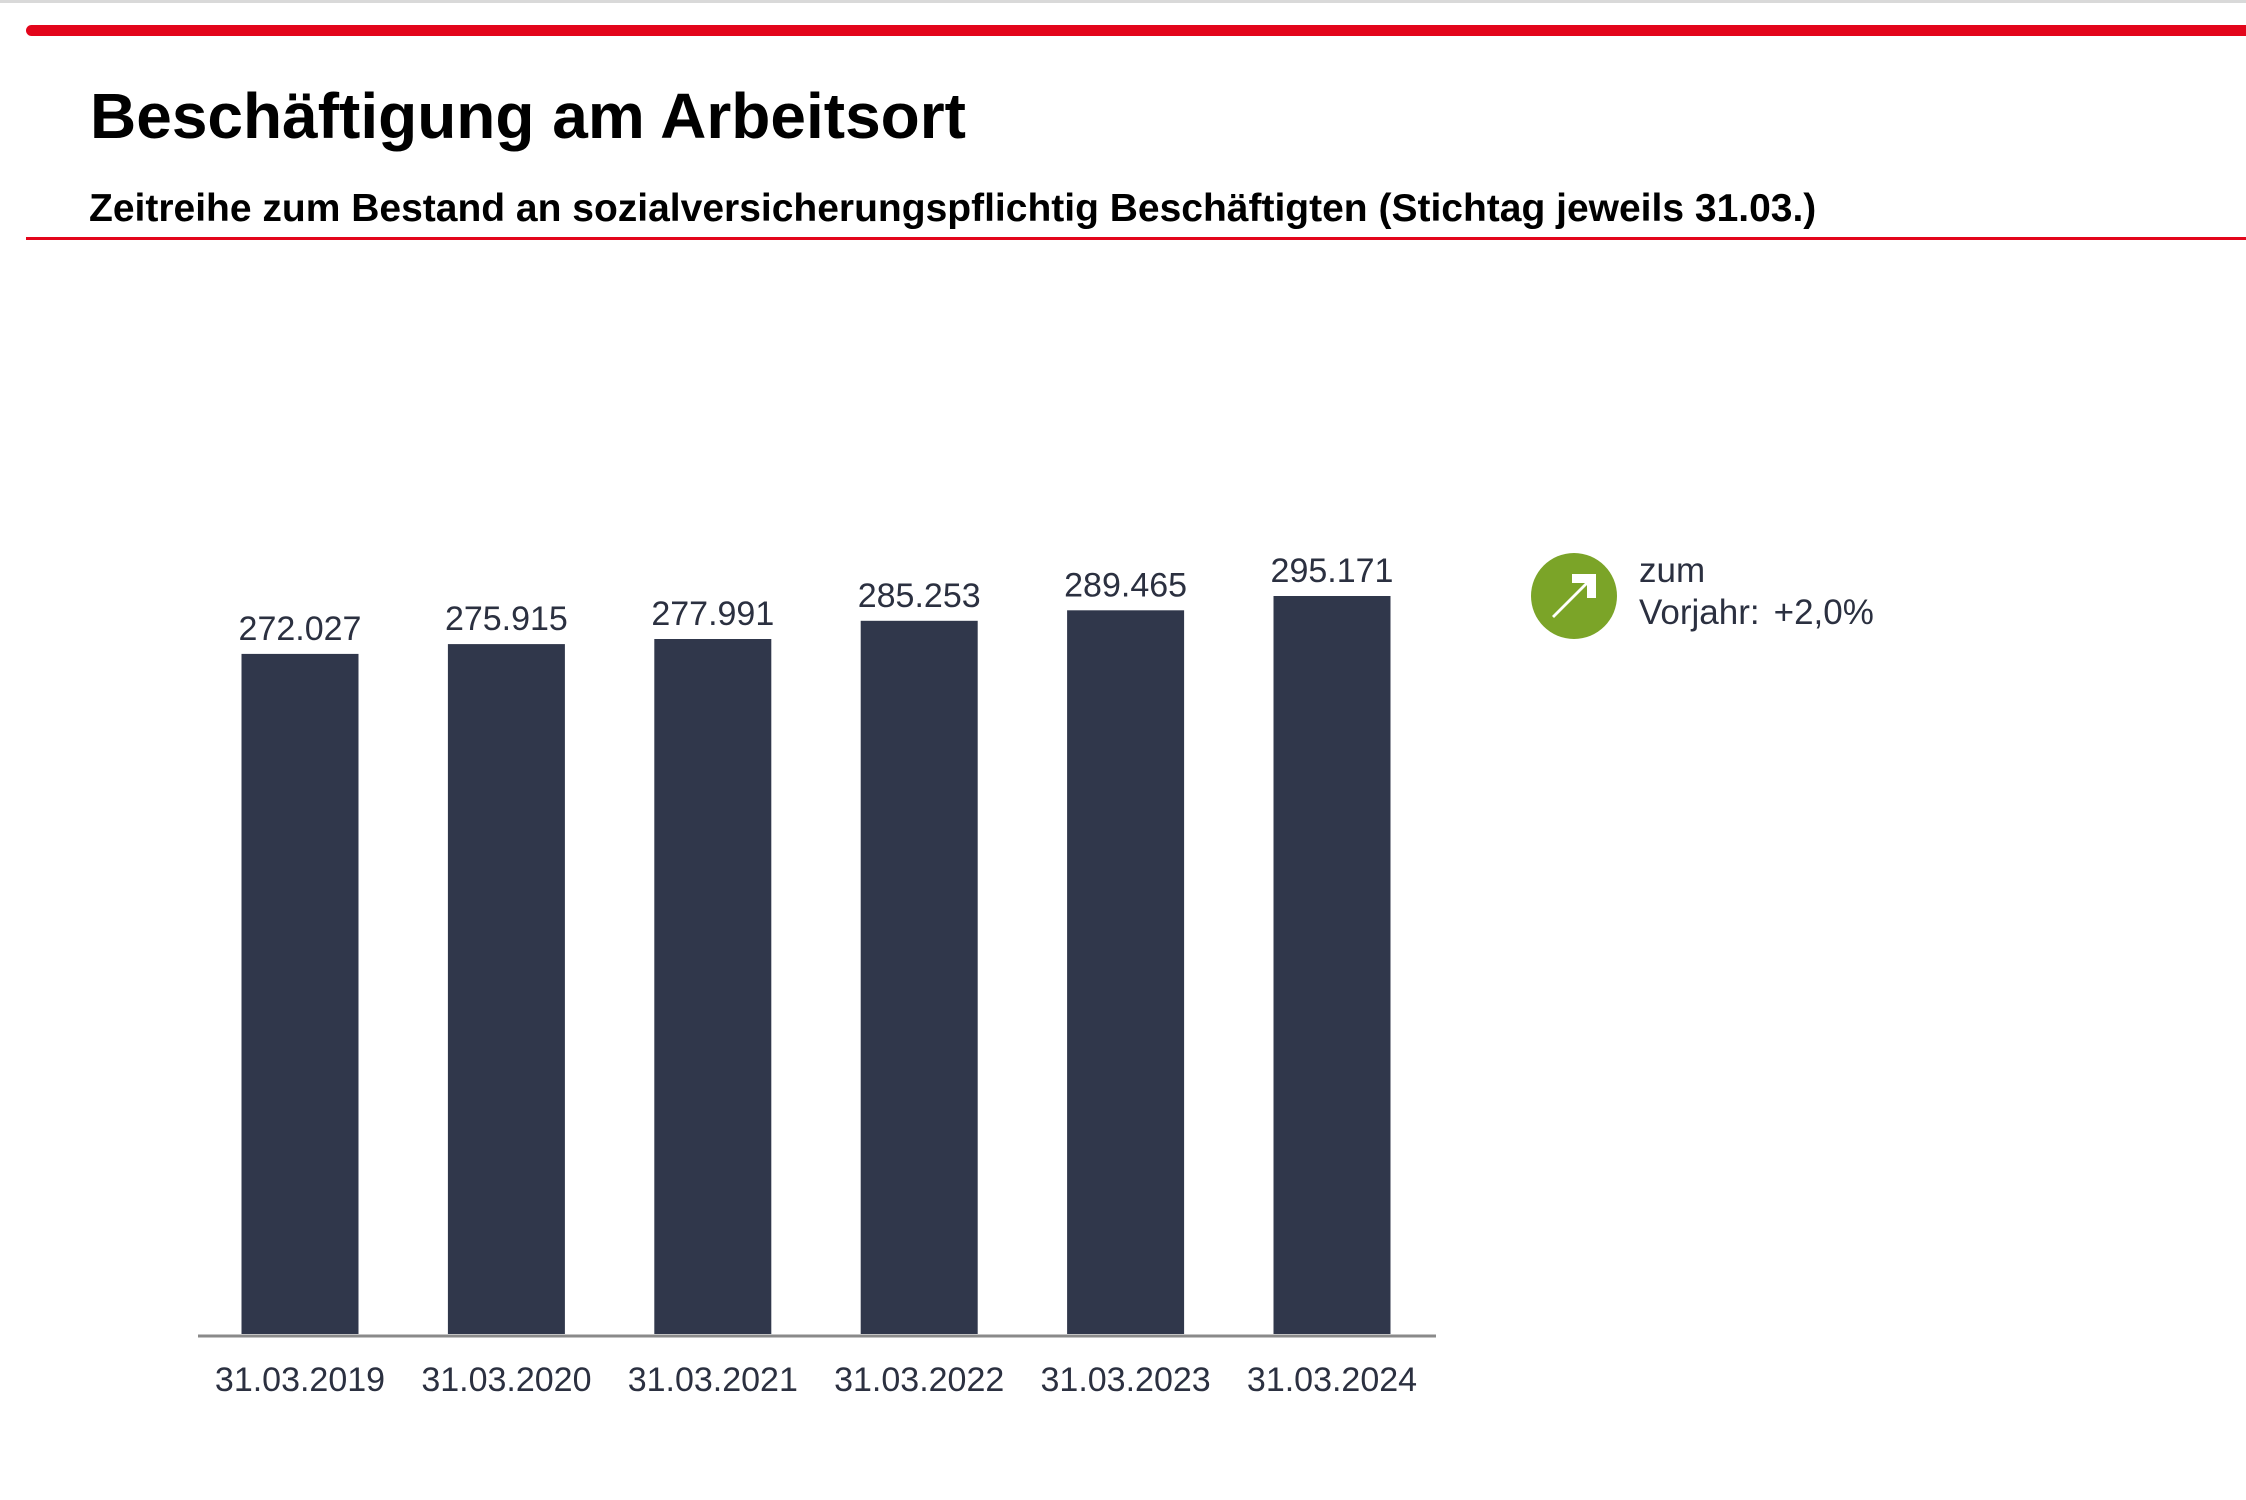  What do you see at coordinates (713, 986) in the screenshot?
I see `bar-31.03.2021` at bounding box center [713, 986].